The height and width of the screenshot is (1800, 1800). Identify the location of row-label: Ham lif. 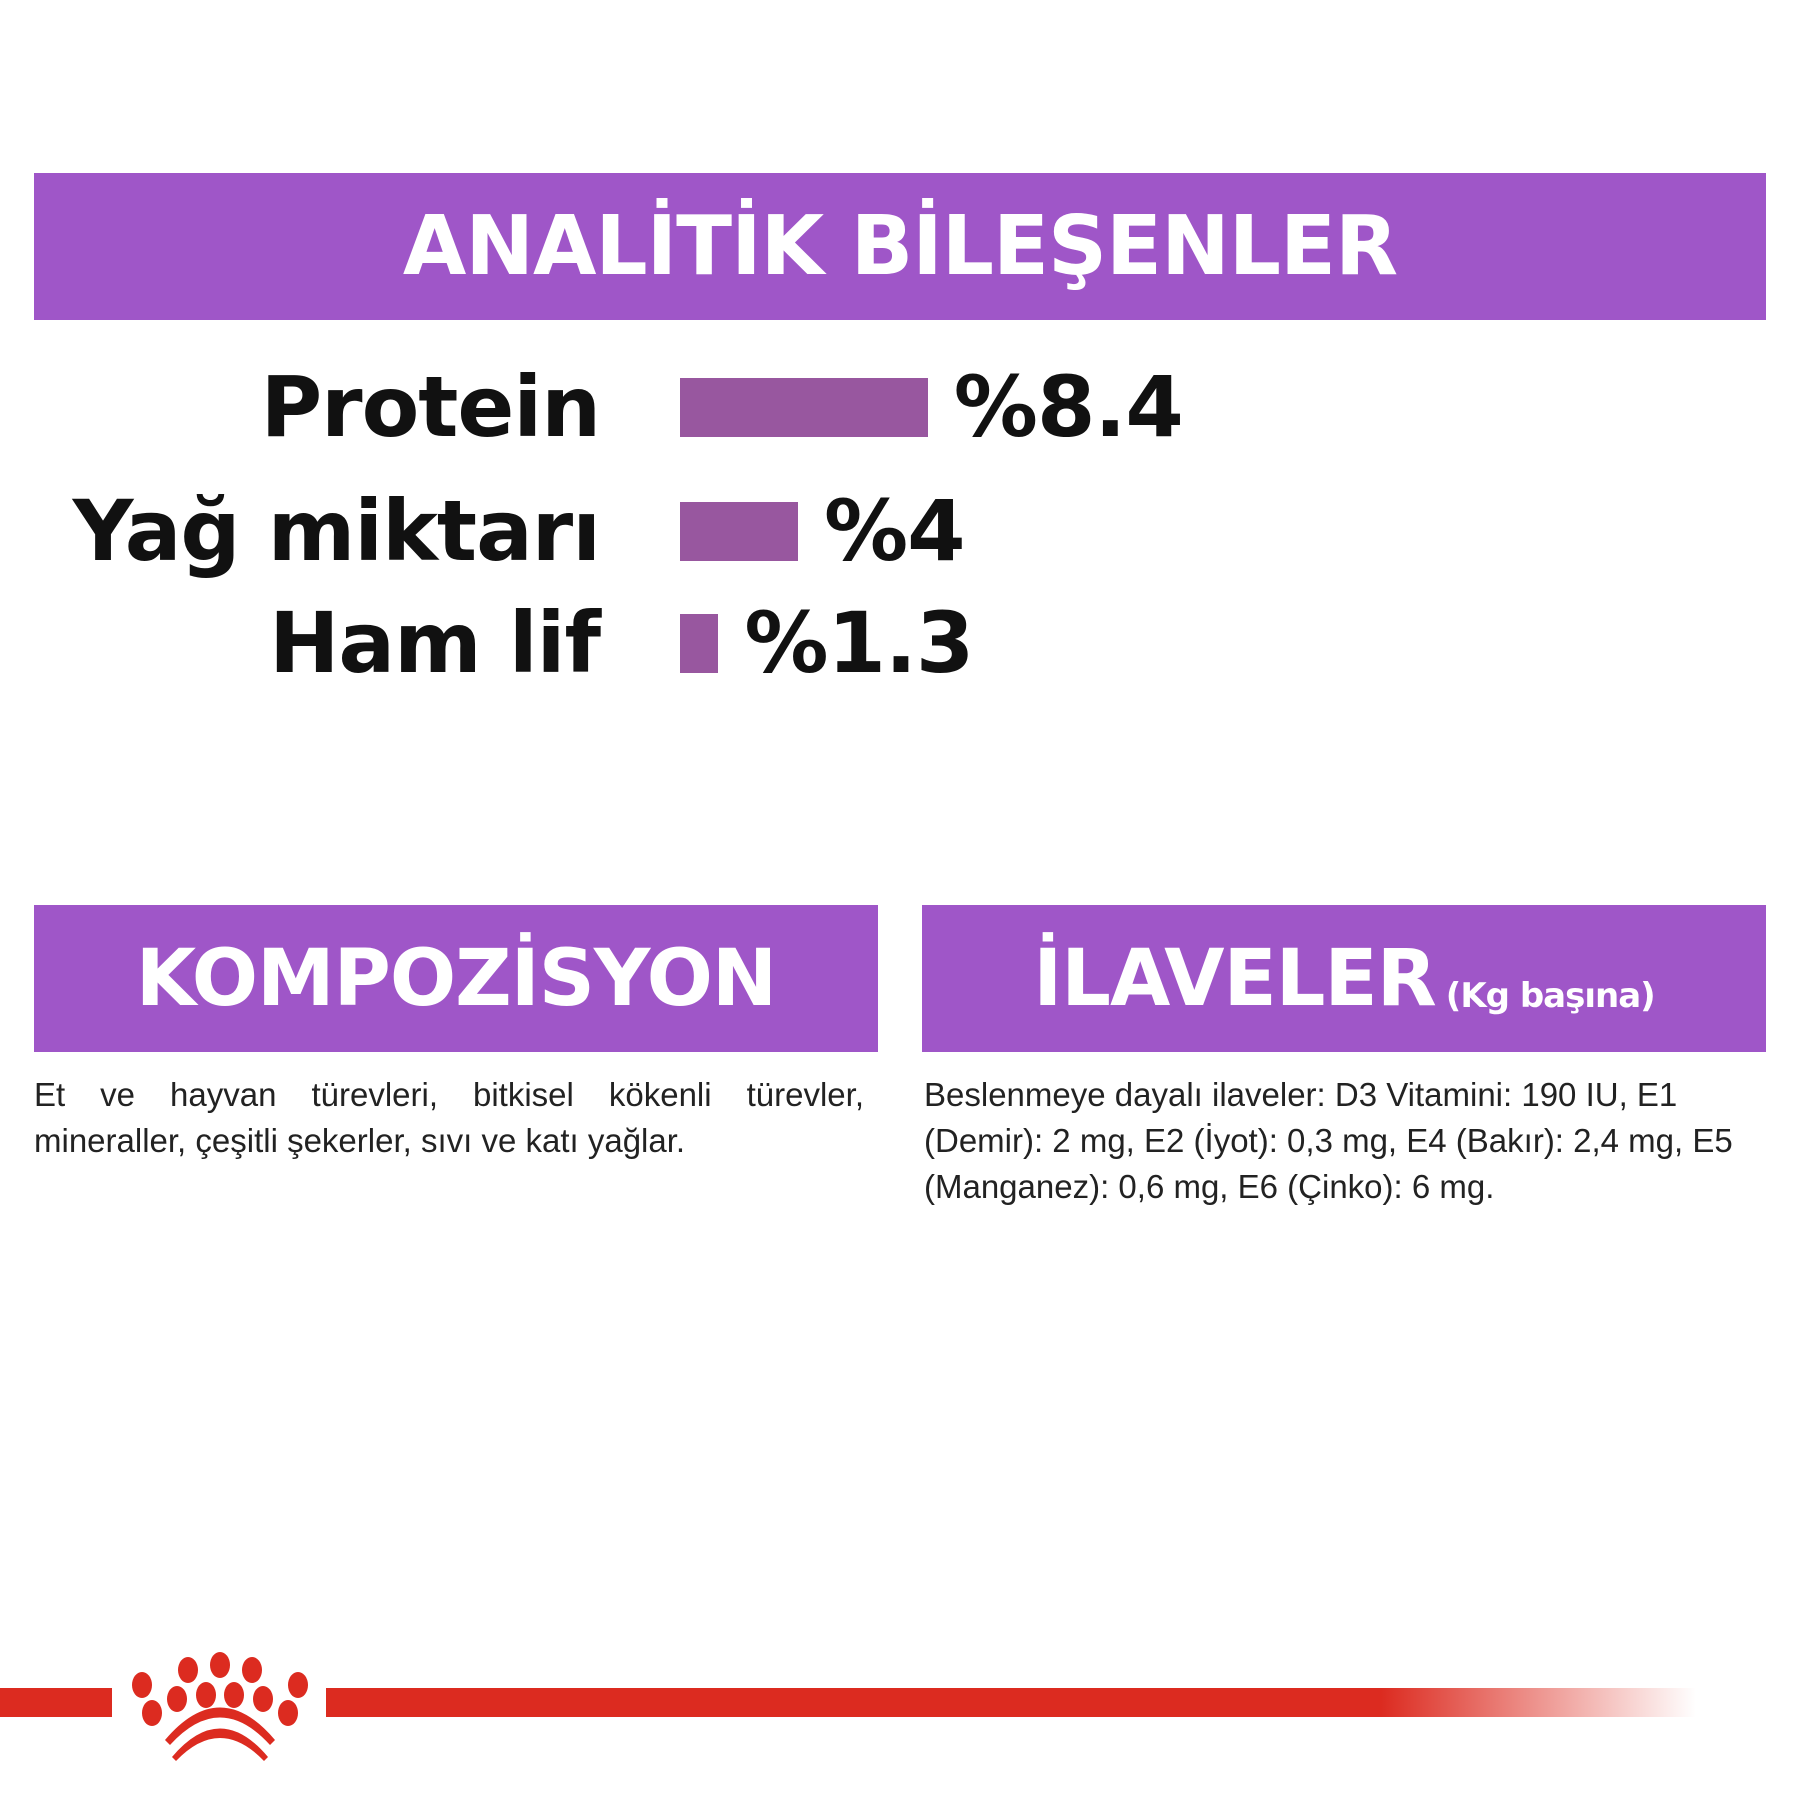
(435, 643).